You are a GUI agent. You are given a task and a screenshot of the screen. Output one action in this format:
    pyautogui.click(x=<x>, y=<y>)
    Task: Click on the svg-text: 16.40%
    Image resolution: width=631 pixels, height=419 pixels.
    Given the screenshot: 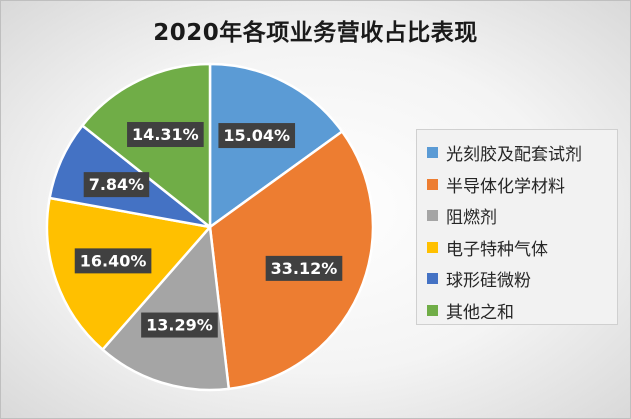 What is the action you would take?
    pyautogui.click(x=113, y=260)
    